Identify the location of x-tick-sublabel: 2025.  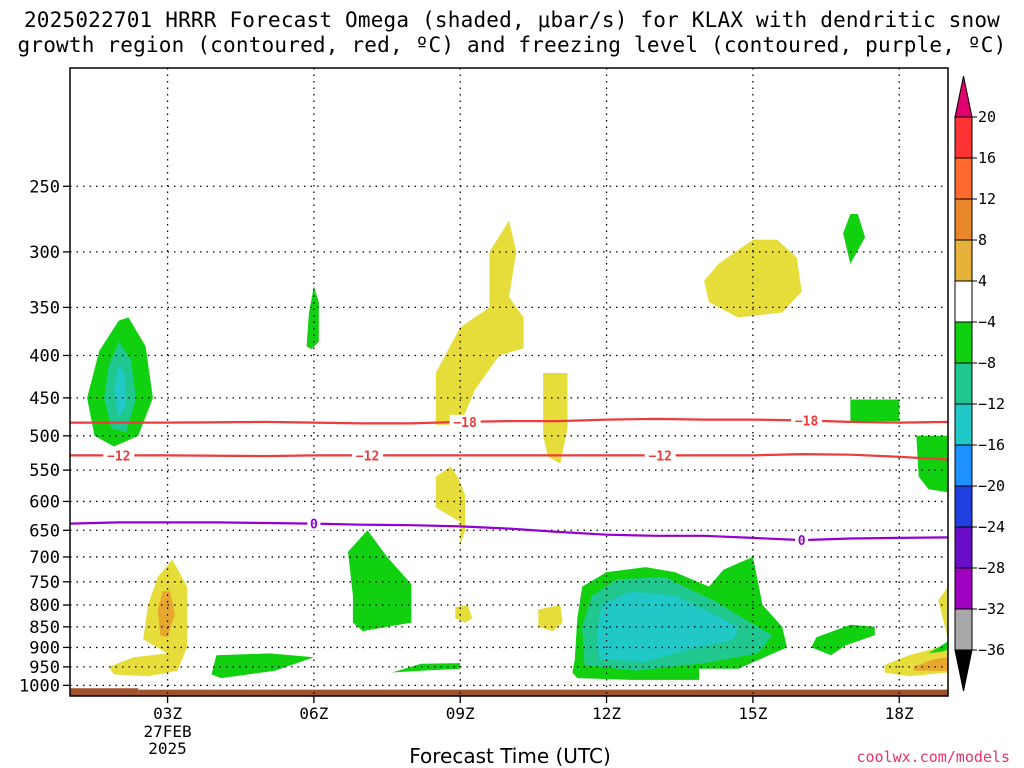
(167, 748).